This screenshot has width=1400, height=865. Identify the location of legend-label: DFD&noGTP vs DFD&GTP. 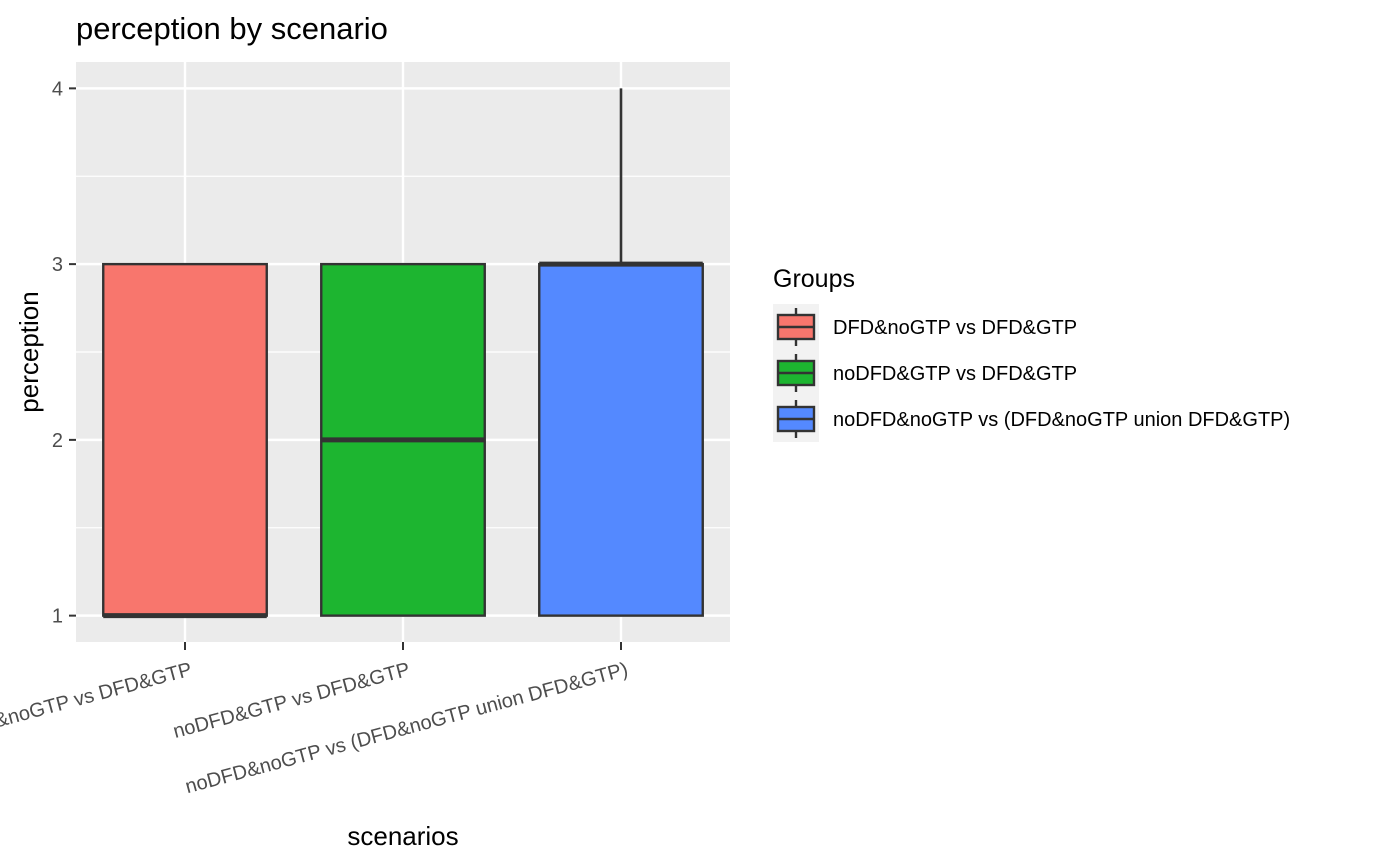
(955, 328).